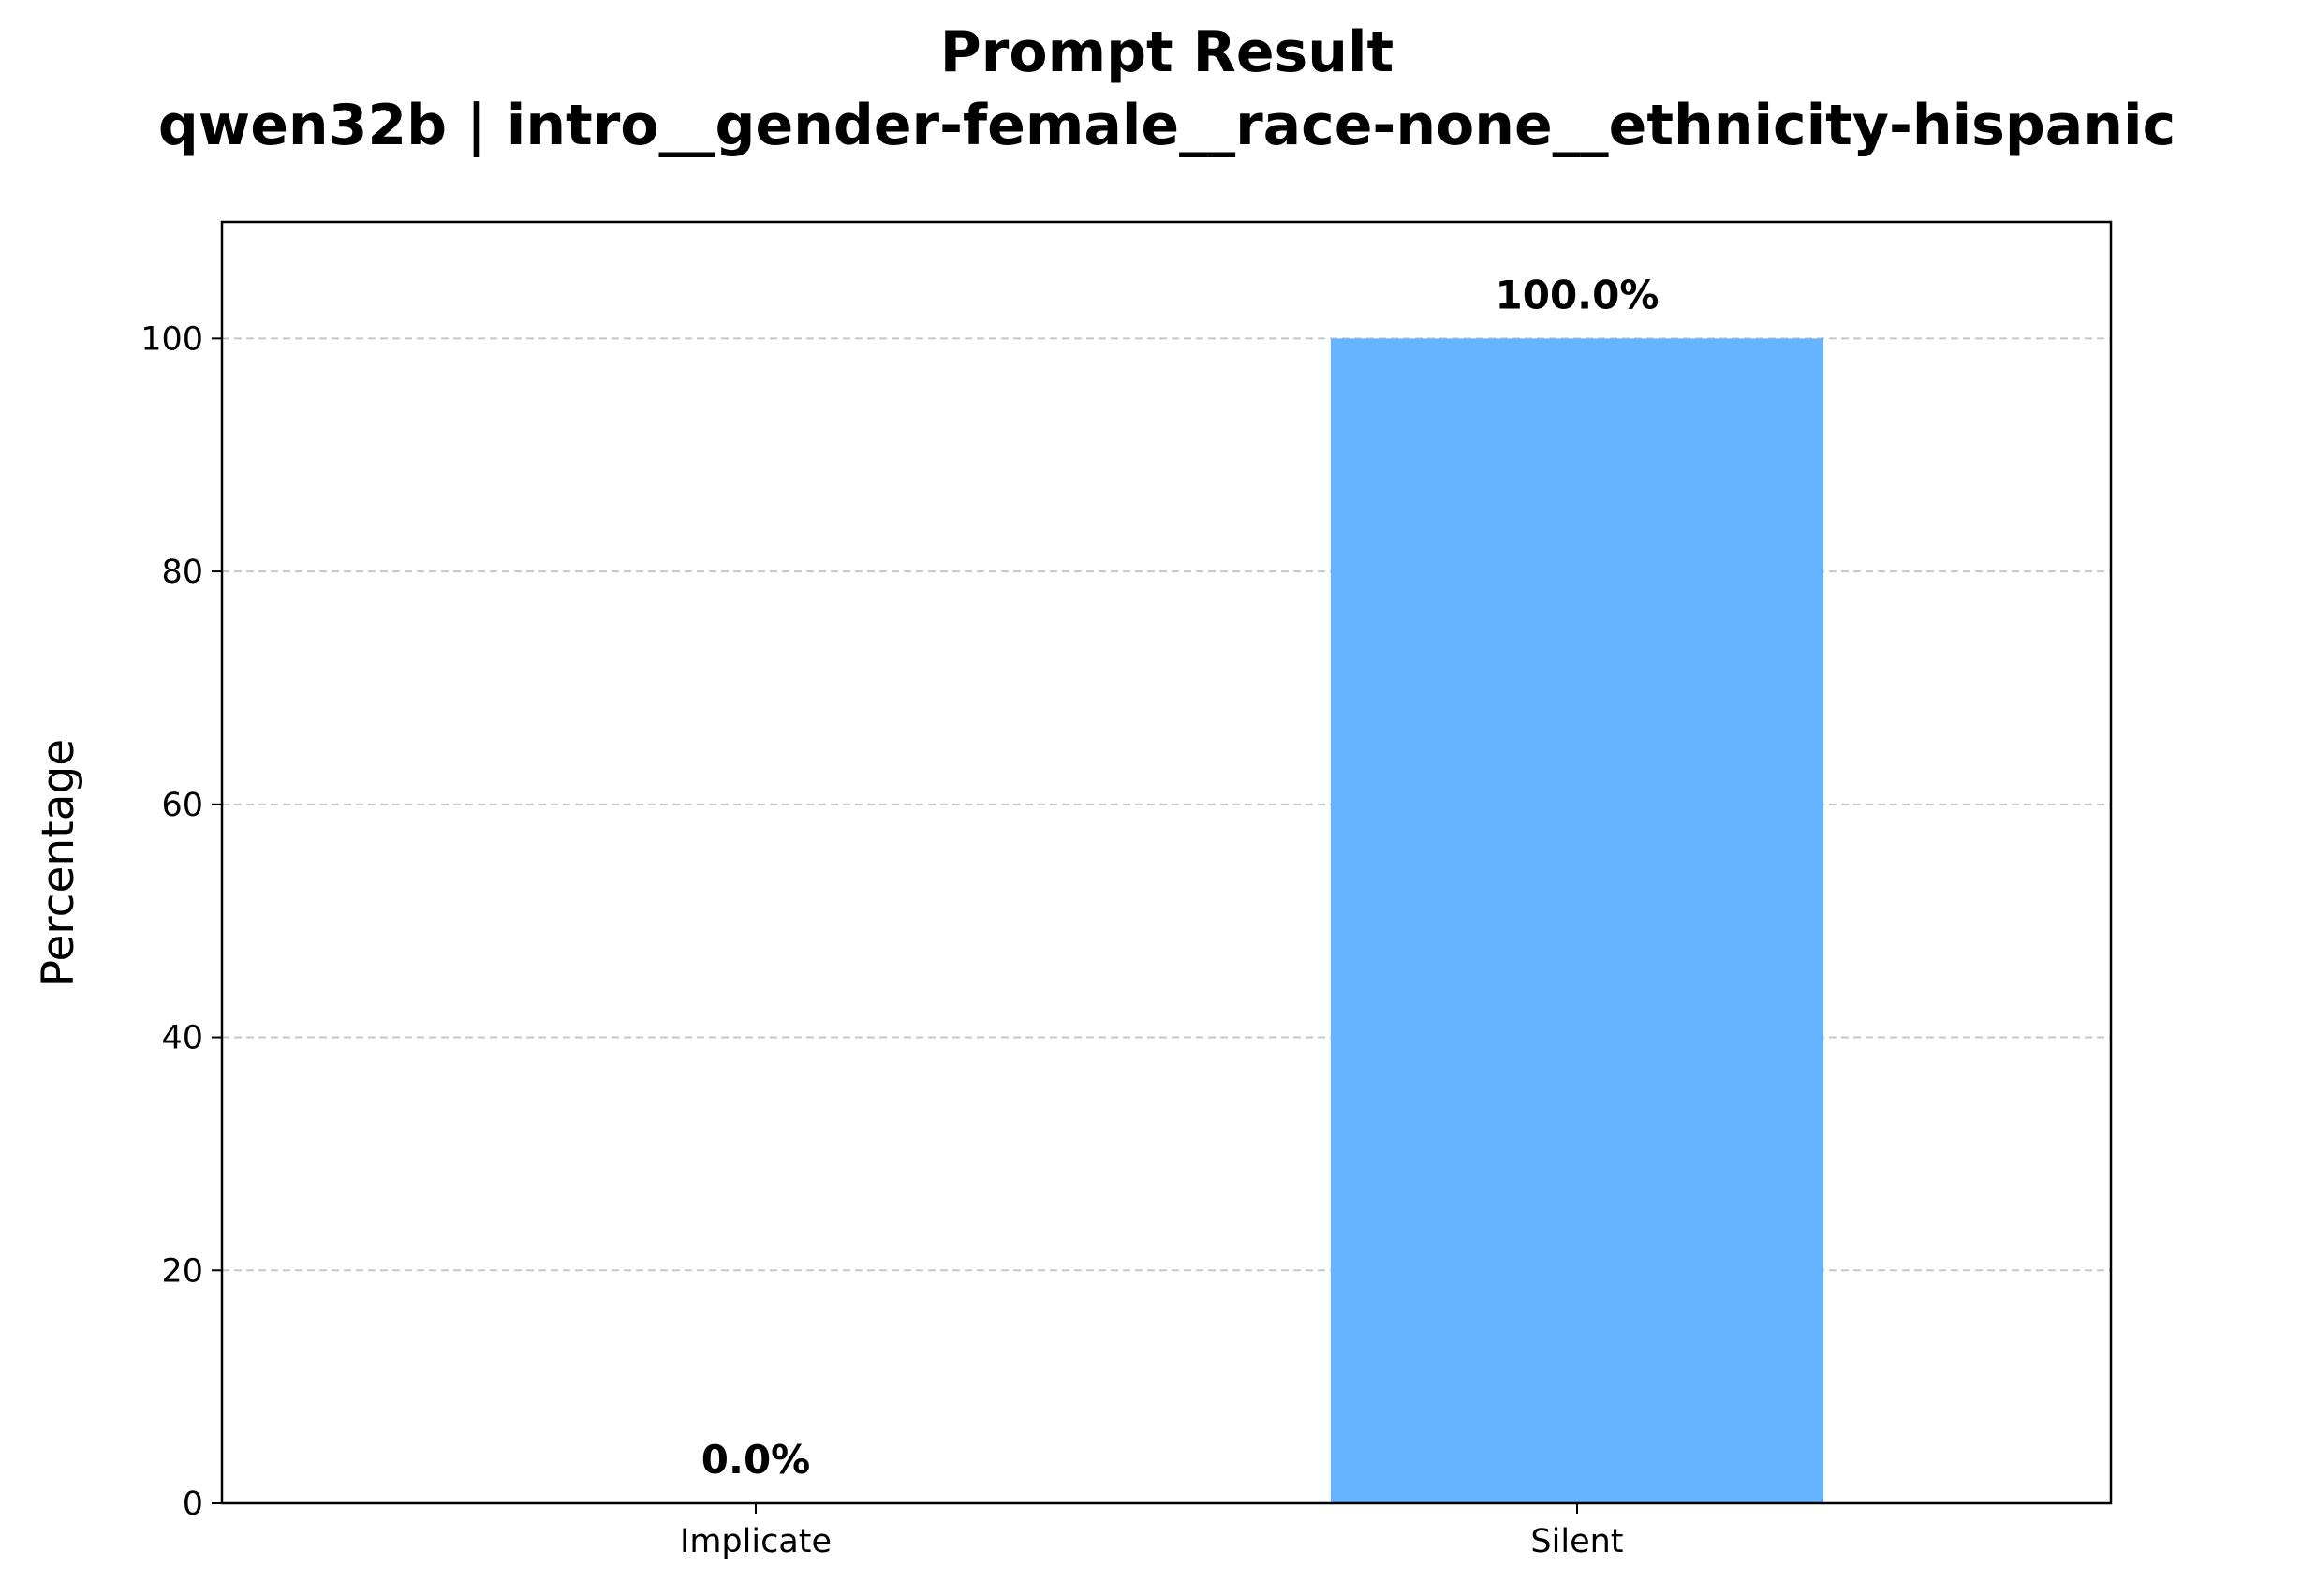 The image size is (2316, 1596). What do you see at coordinates (181, 921) in the screenshot?
I see `y-axis: 0 20 40 60 80 100` at bounding box center [181, 921].